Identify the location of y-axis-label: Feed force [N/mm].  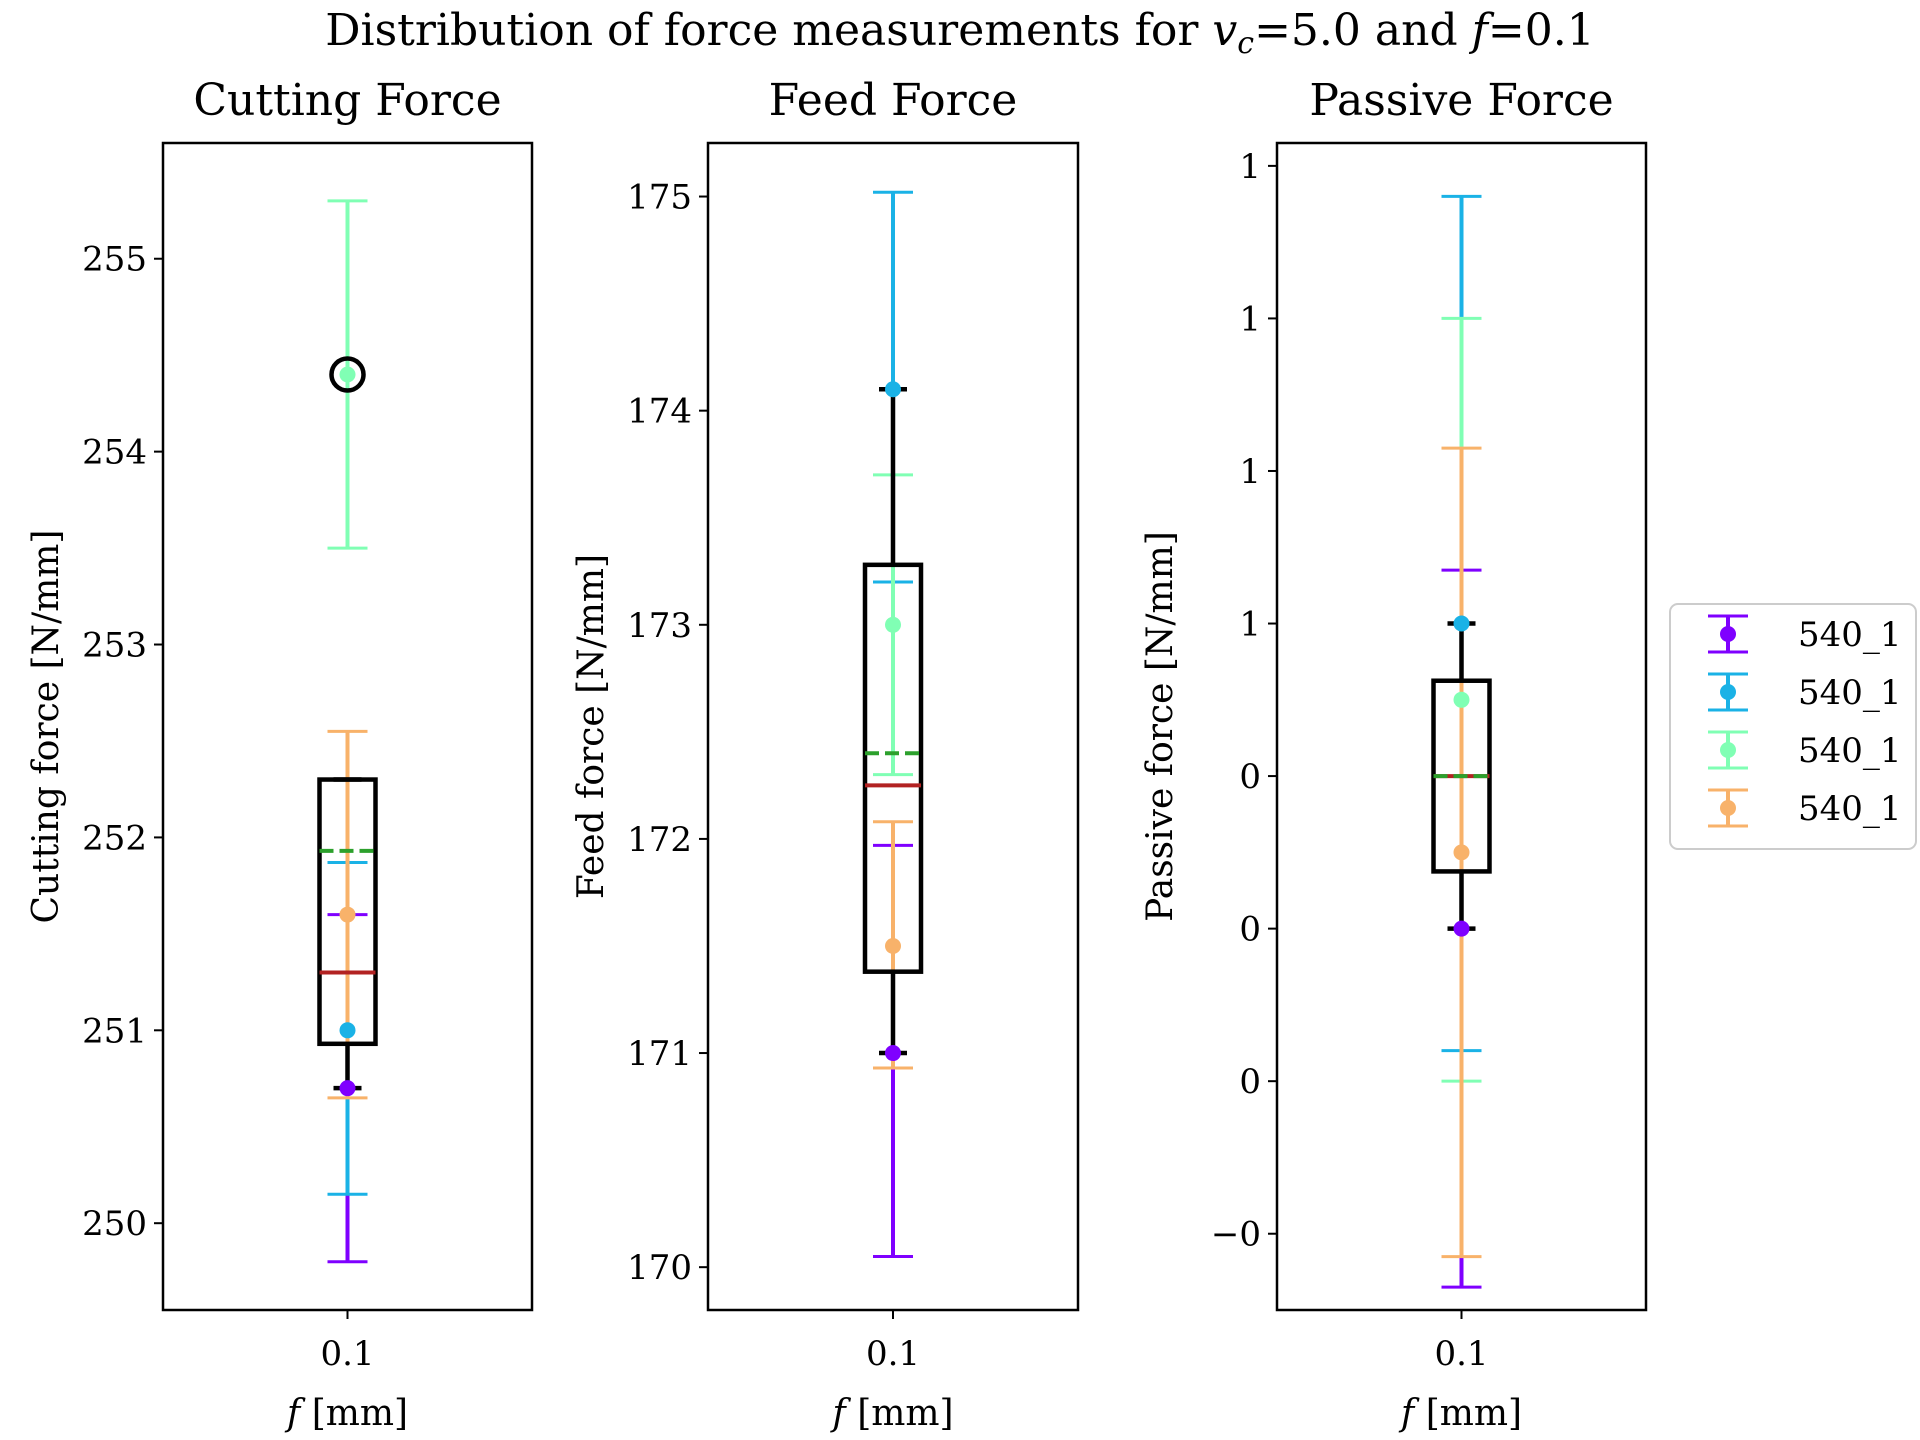
(591, 726).